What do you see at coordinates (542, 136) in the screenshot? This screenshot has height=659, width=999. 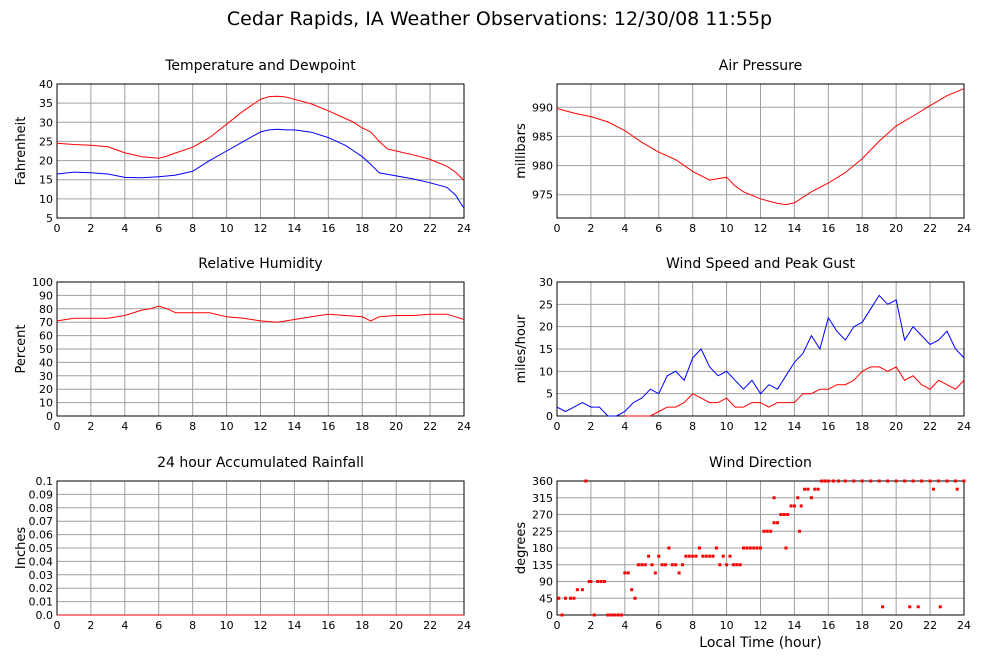 I see `pressure-ytick: 985` at bounding box center [542, 136].